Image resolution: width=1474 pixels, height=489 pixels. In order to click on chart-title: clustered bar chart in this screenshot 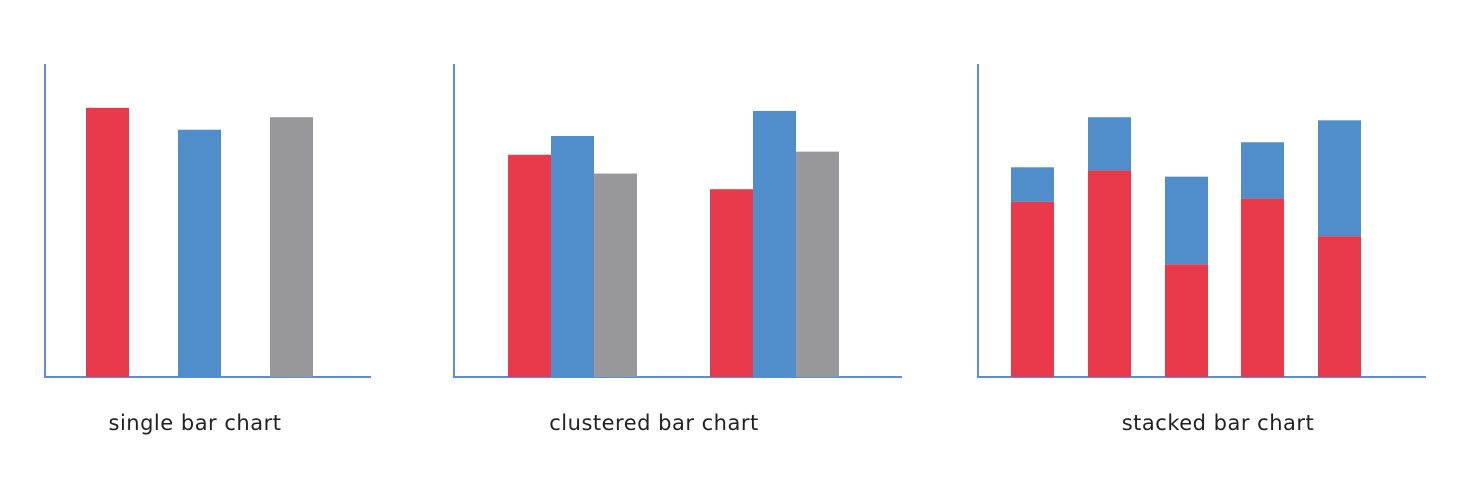, I will do `click(653, 423)`.